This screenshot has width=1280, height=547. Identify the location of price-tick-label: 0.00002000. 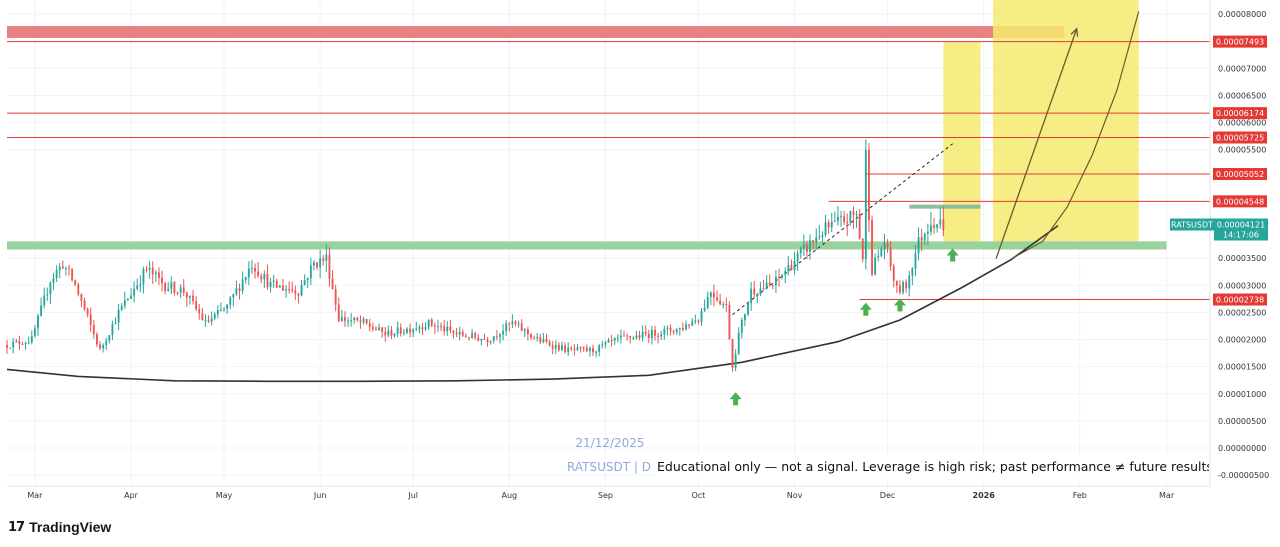
(1242, 340).